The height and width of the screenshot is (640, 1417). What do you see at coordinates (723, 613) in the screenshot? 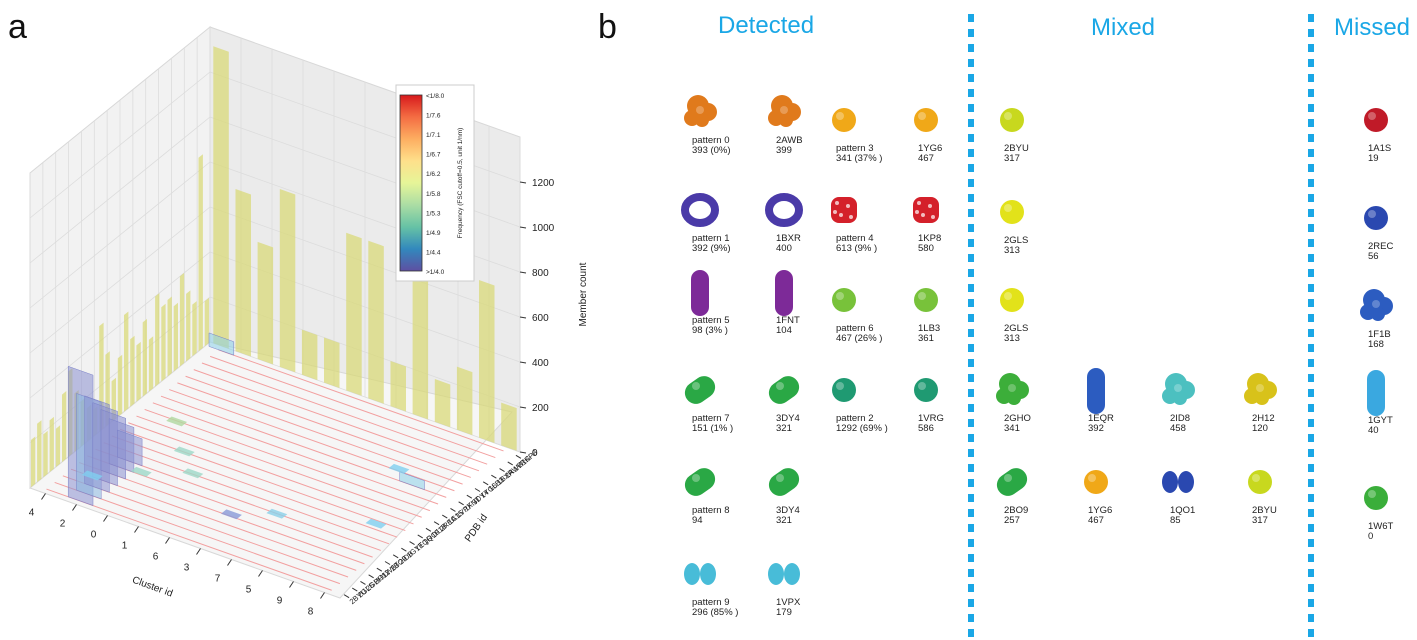
I see `structure-count: 296 (85% )` at bounding box center [723, 613].